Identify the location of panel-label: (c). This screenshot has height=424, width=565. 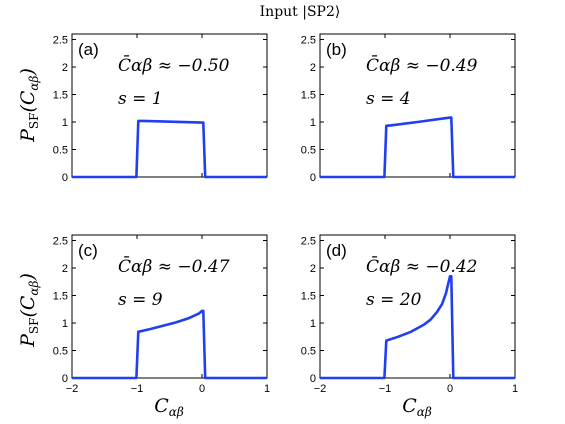
(88, 250).